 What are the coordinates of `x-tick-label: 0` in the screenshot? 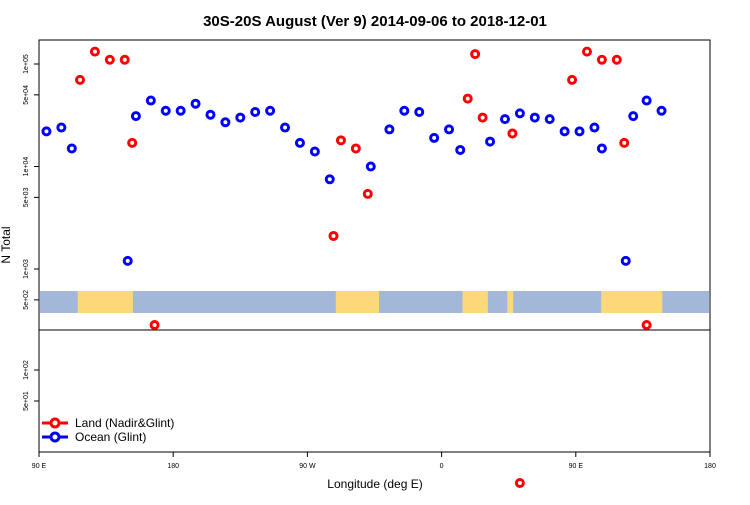 It's located at (442, 466).